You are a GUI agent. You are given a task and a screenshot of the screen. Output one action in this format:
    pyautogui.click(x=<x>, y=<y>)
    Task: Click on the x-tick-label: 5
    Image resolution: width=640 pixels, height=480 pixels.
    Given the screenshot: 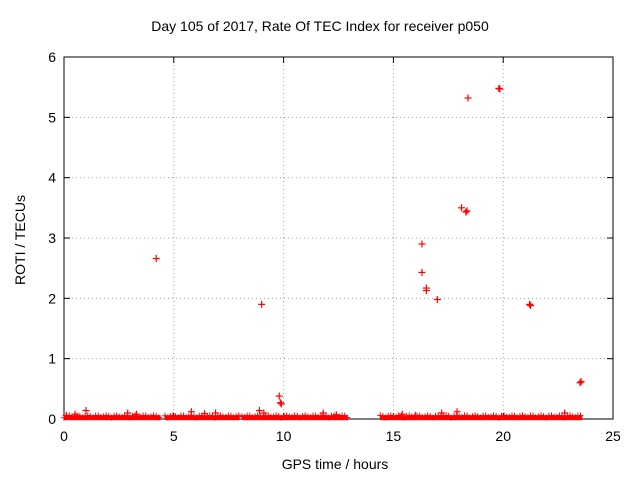 What is the action you would take?
    pyautogui.click(x=174, y=436)
    